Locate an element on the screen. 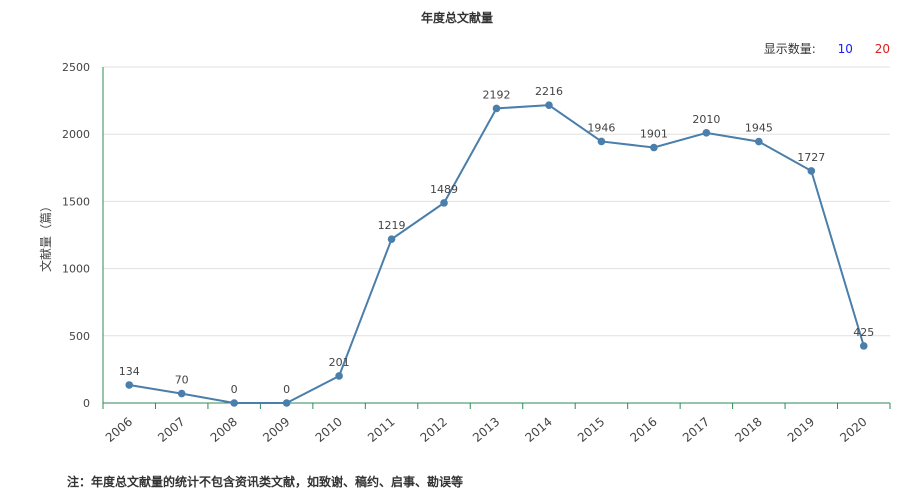  y-tick-label: 0 is located at coordinates (86, 403).